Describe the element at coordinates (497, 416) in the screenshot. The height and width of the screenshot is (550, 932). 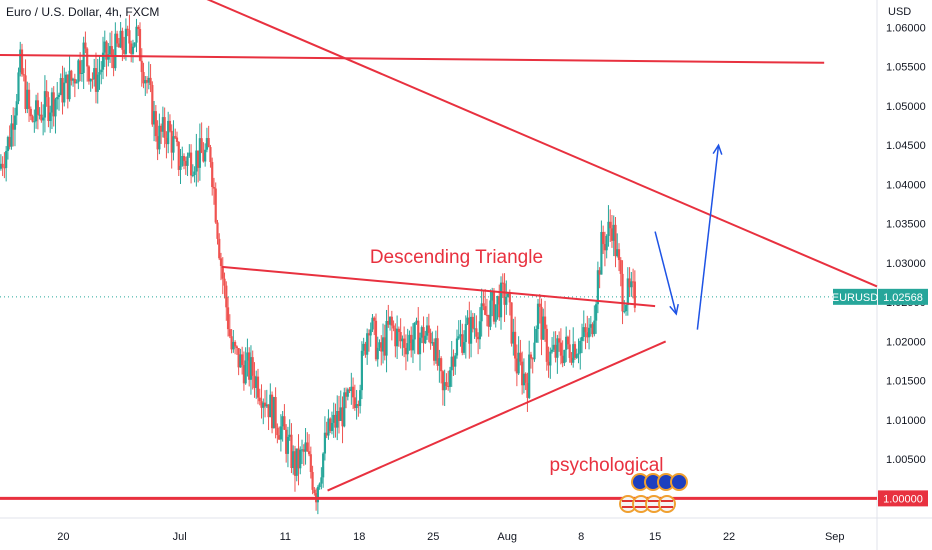
I see `drawing-triangle-bottom-line` at that location.